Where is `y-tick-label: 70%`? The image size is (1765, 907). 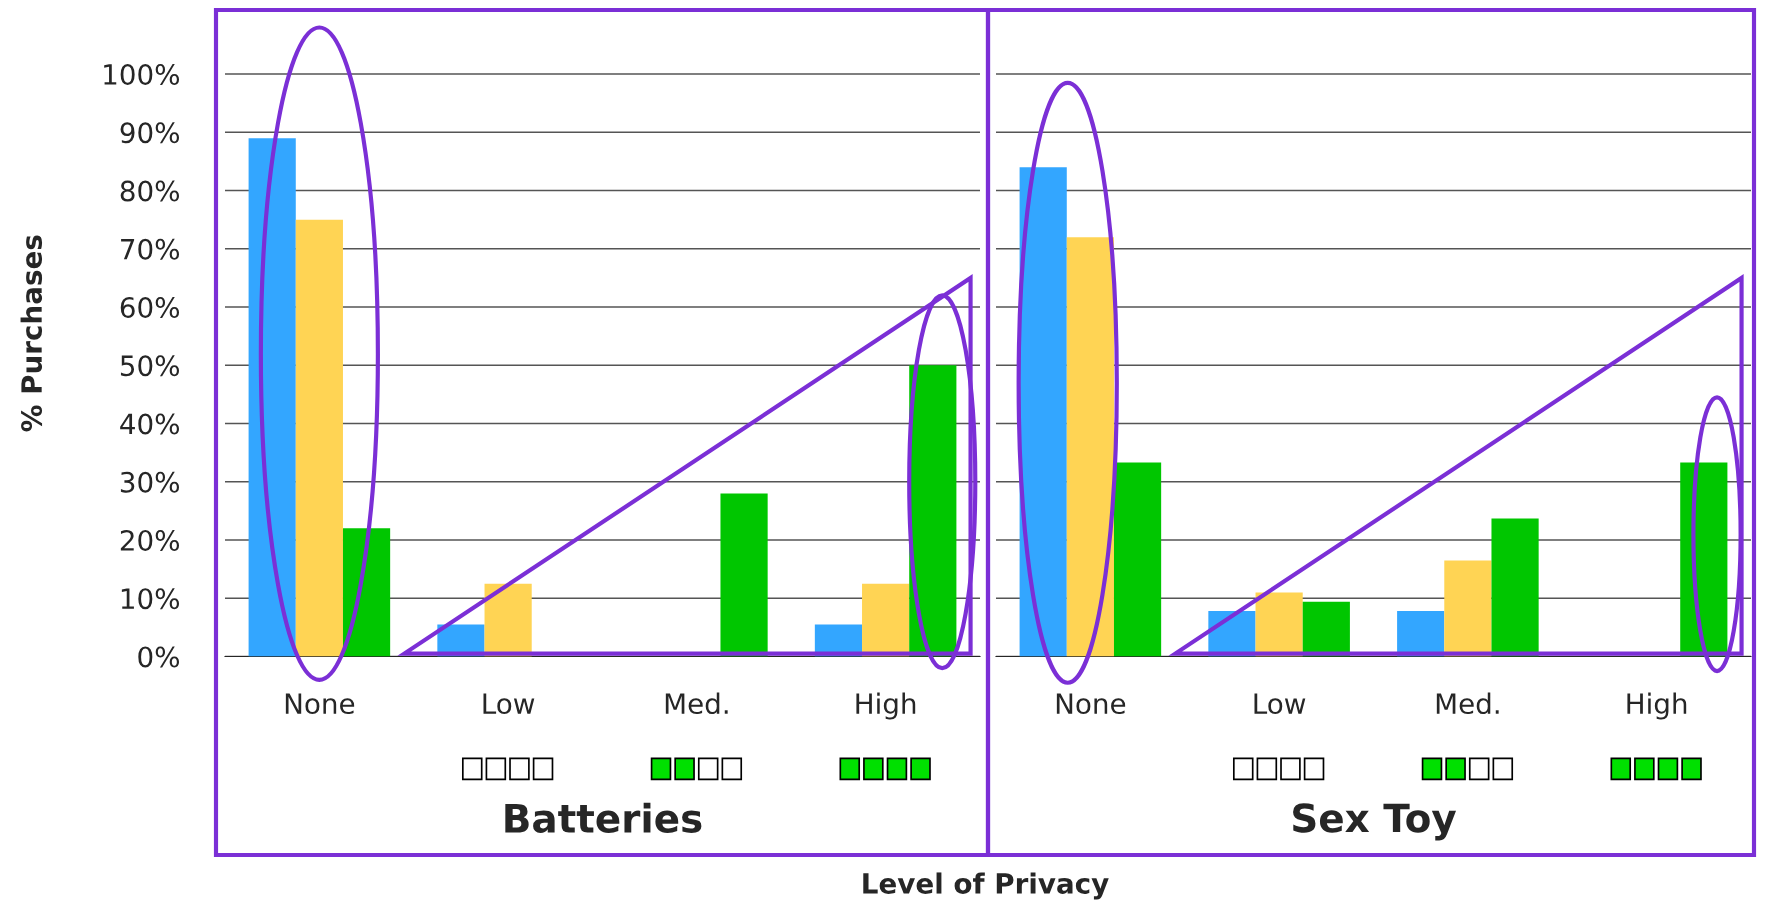
y-tick-label: 70% is located at coordinates (150, 249).